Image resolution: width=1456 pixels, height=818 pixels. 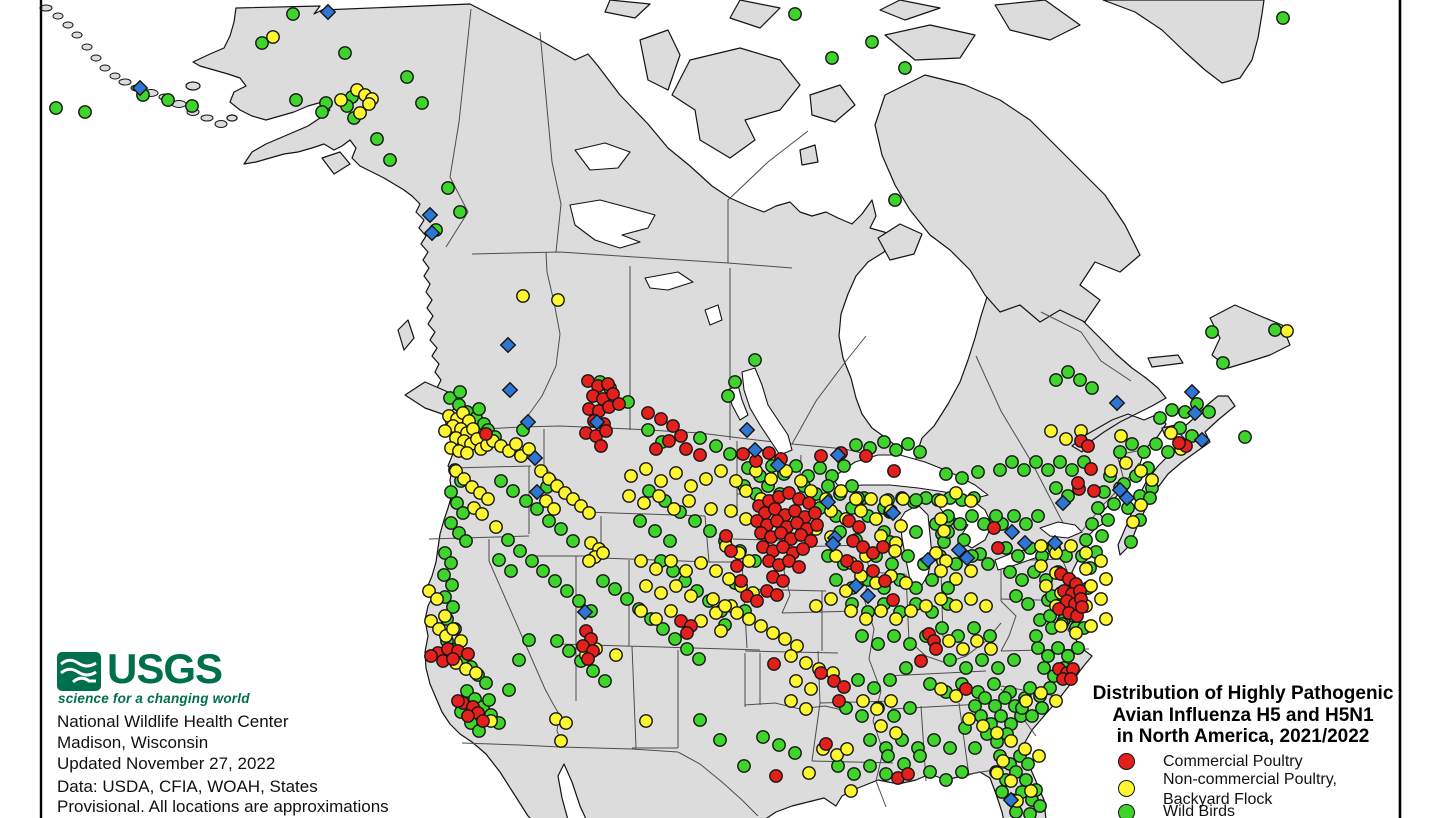 What do you see at coordinates (660, 60) in the screenshot?
I see `island-banks` at bounding box center [660, 60].